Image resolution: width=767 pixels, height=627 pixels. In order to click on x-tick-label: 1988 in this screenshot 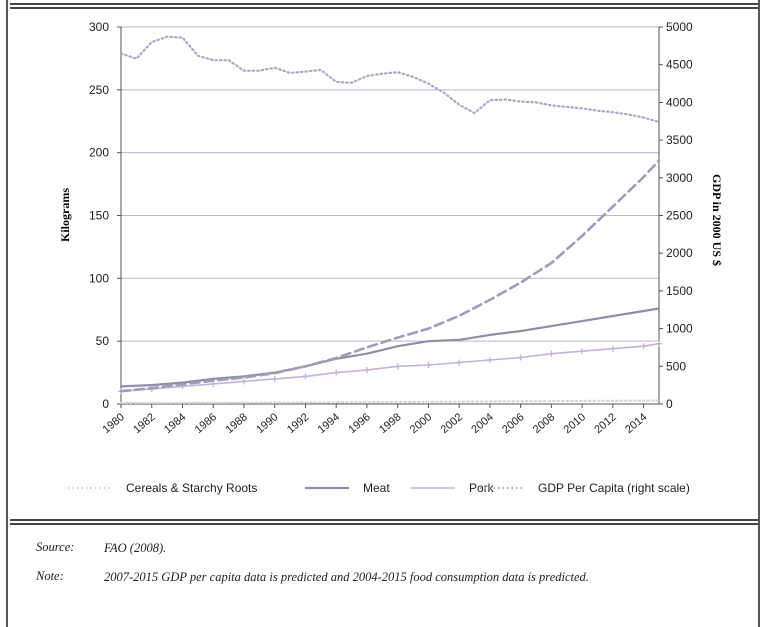, I will do `click(236, 423)`.